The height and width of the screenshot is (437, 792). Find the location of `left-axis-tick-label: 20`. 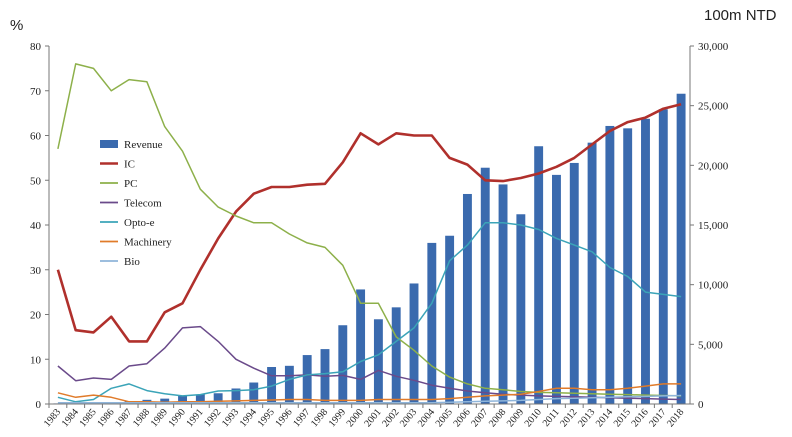

left-axis-tick-label: 20 is located at coordinates (36, 316).